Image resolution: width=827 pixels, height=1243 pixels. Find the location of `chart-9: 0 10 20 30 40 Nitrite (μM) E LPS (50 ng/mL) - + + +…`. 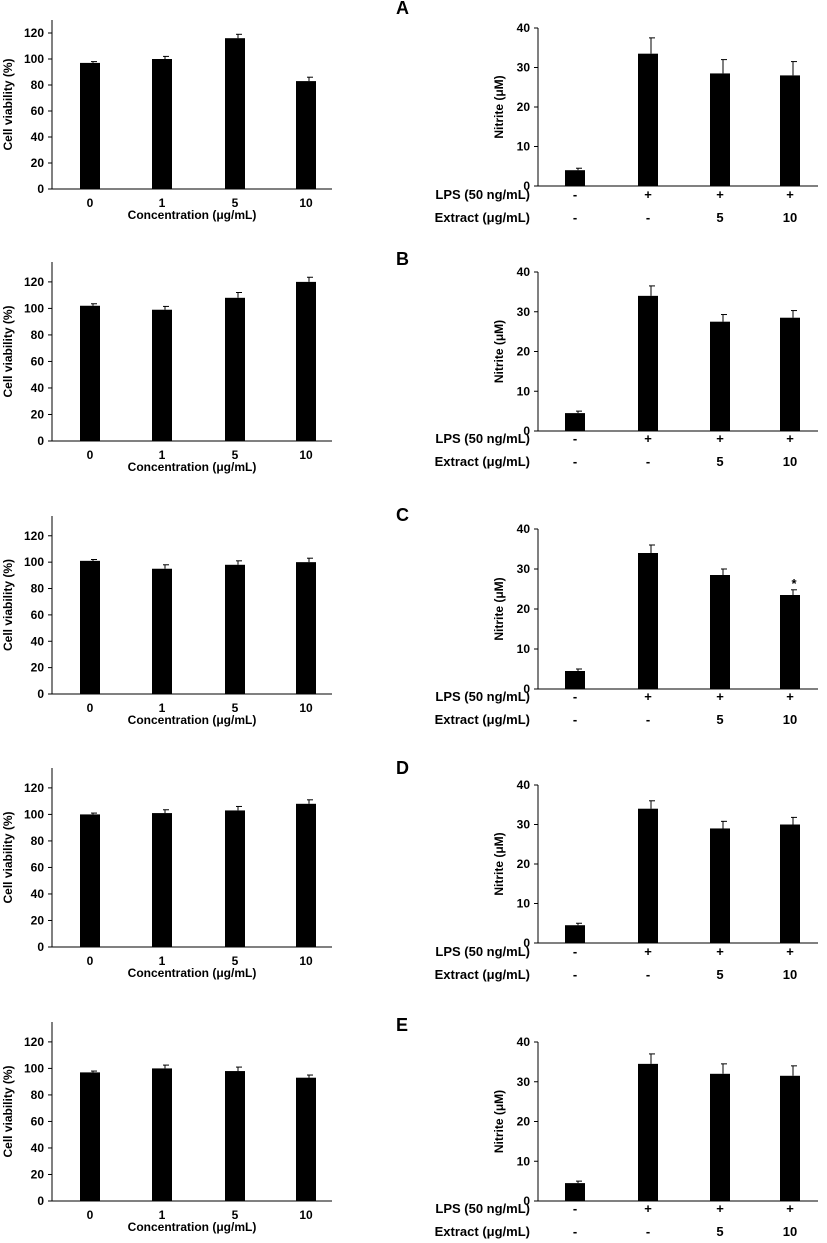

chart-9: 0 10 20 30 40 Nitrite (μM) E LPS (50 ng/mL) - + + +… is located at coordinates (607, 1127).